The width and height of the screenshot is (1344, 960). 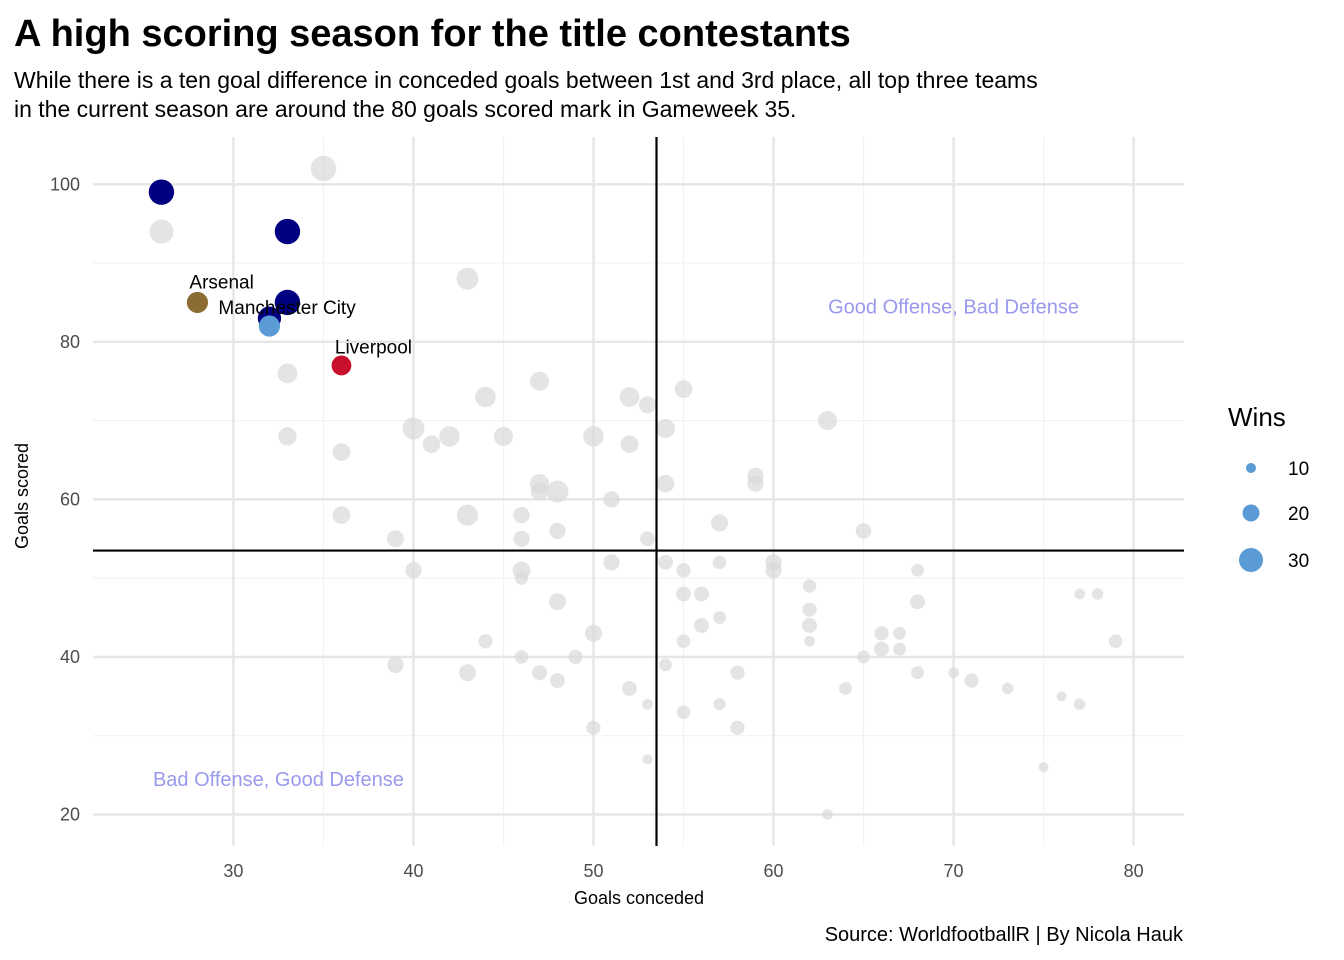 I want to click on x-axis-title: Goals conceded, so click(x=639, y=898).